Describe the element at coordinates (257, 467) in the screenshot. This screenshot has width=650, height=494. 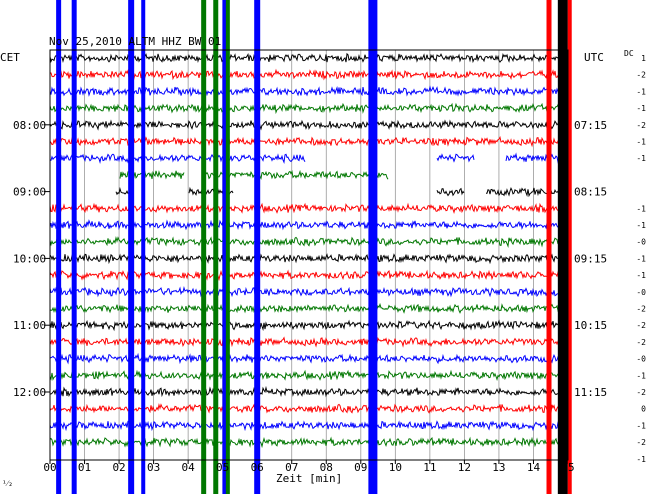
I see `x-tick-label: 06` at that location.